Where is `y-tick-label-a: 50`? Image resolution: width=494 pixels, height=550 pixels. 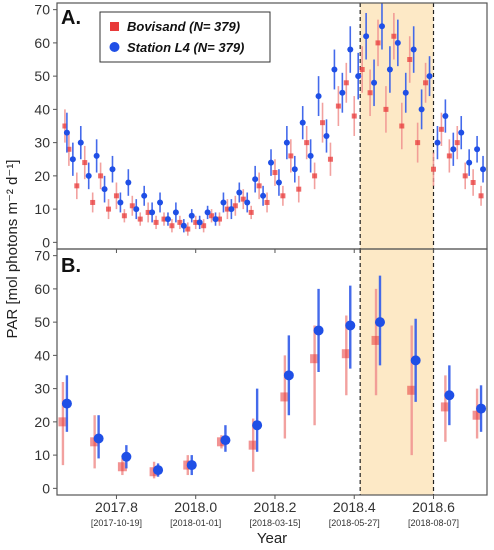 y-tick-label-a: 50 is located at coordinates (42, 76).